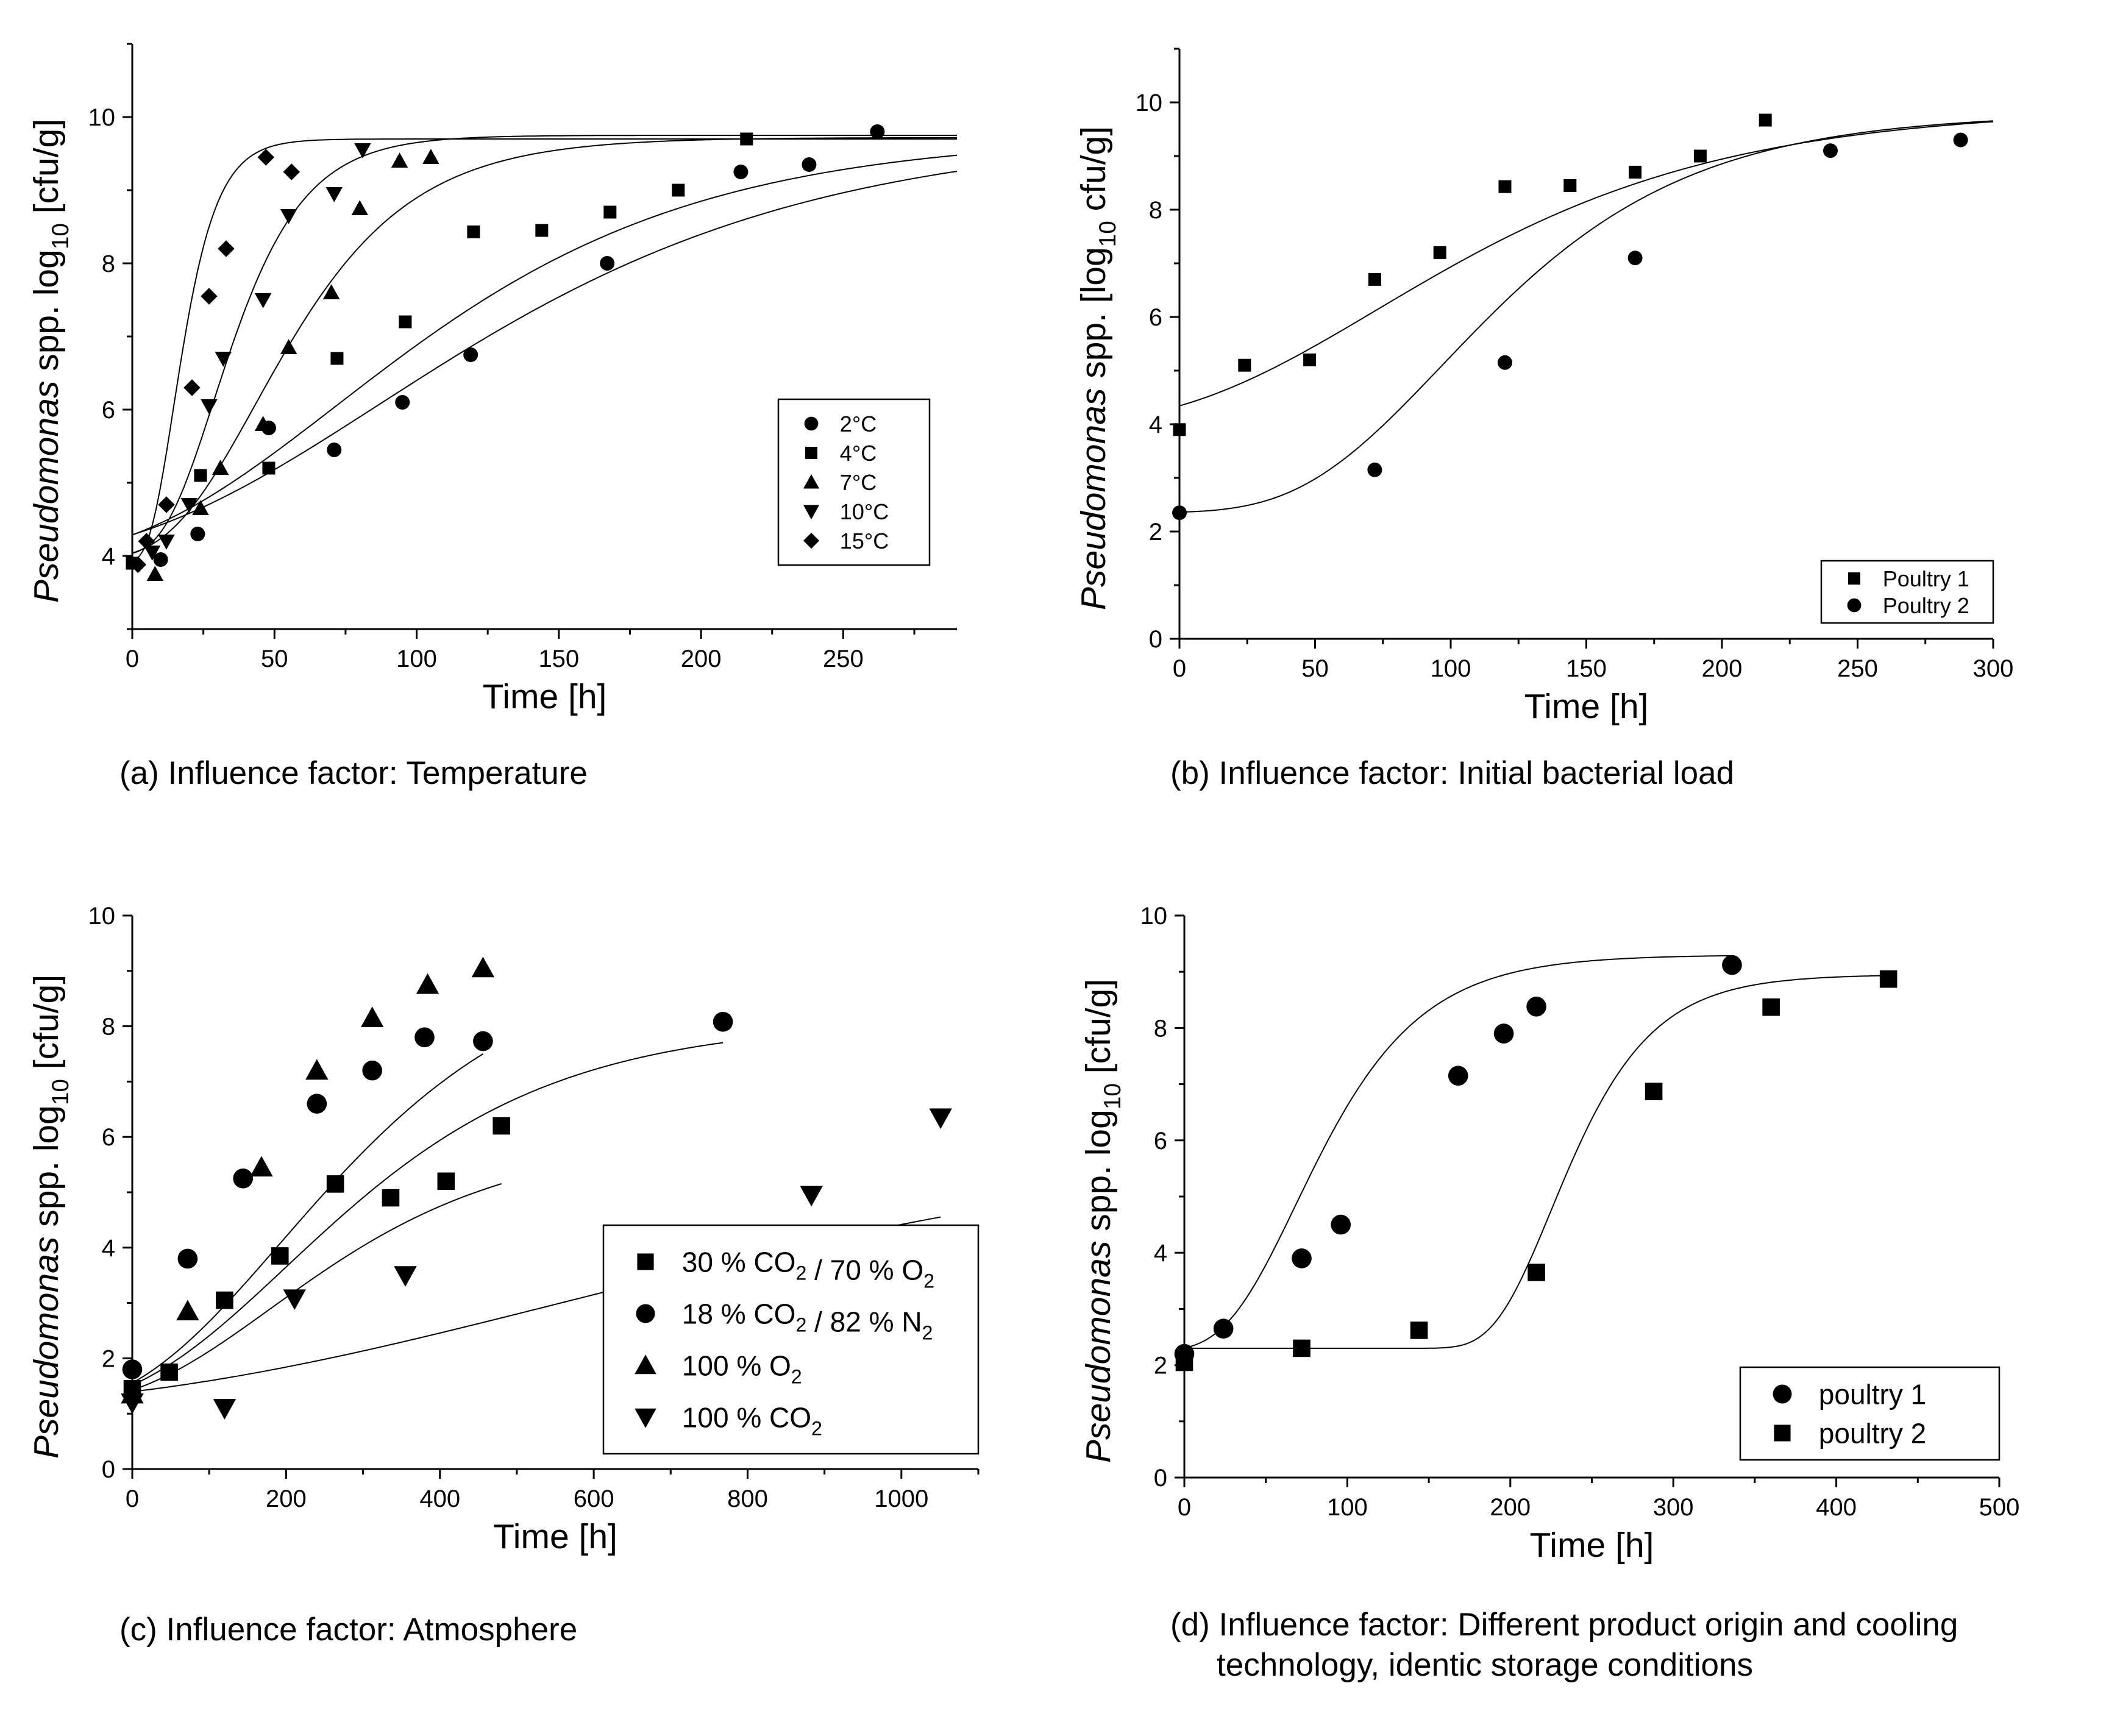 This screenshot has height=1736, width=2109. Describe the element at coordinates (545, 696) in the screenshot. I see `x-axis-label: Time [h]` at that location.